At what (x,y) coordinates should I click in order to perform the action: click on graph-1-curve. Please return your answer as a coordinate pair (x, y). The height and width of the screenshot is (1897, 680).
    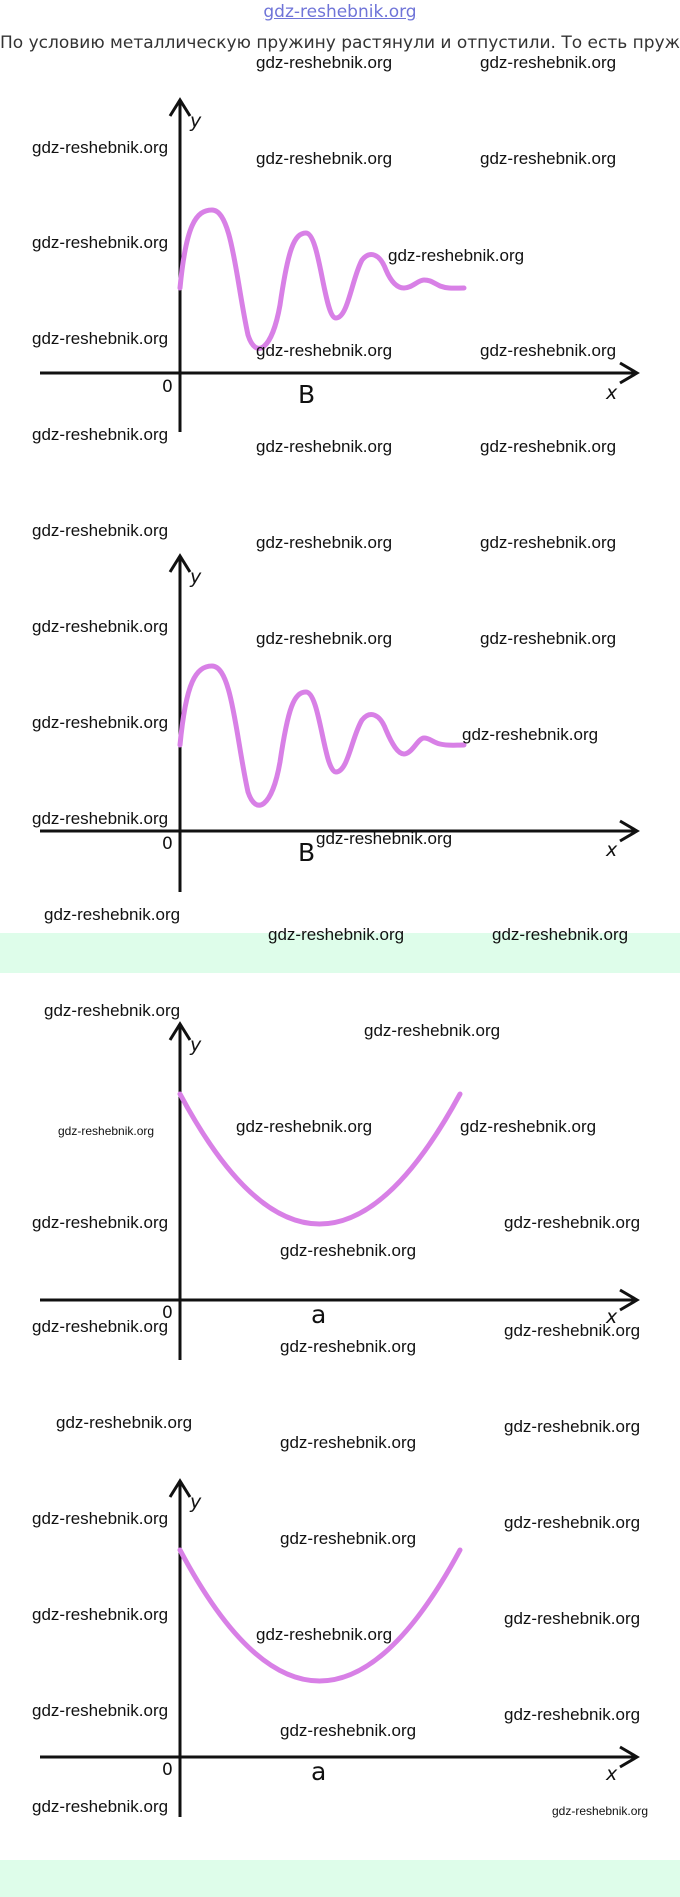
    Looking at the image, I should click on (322, 279).